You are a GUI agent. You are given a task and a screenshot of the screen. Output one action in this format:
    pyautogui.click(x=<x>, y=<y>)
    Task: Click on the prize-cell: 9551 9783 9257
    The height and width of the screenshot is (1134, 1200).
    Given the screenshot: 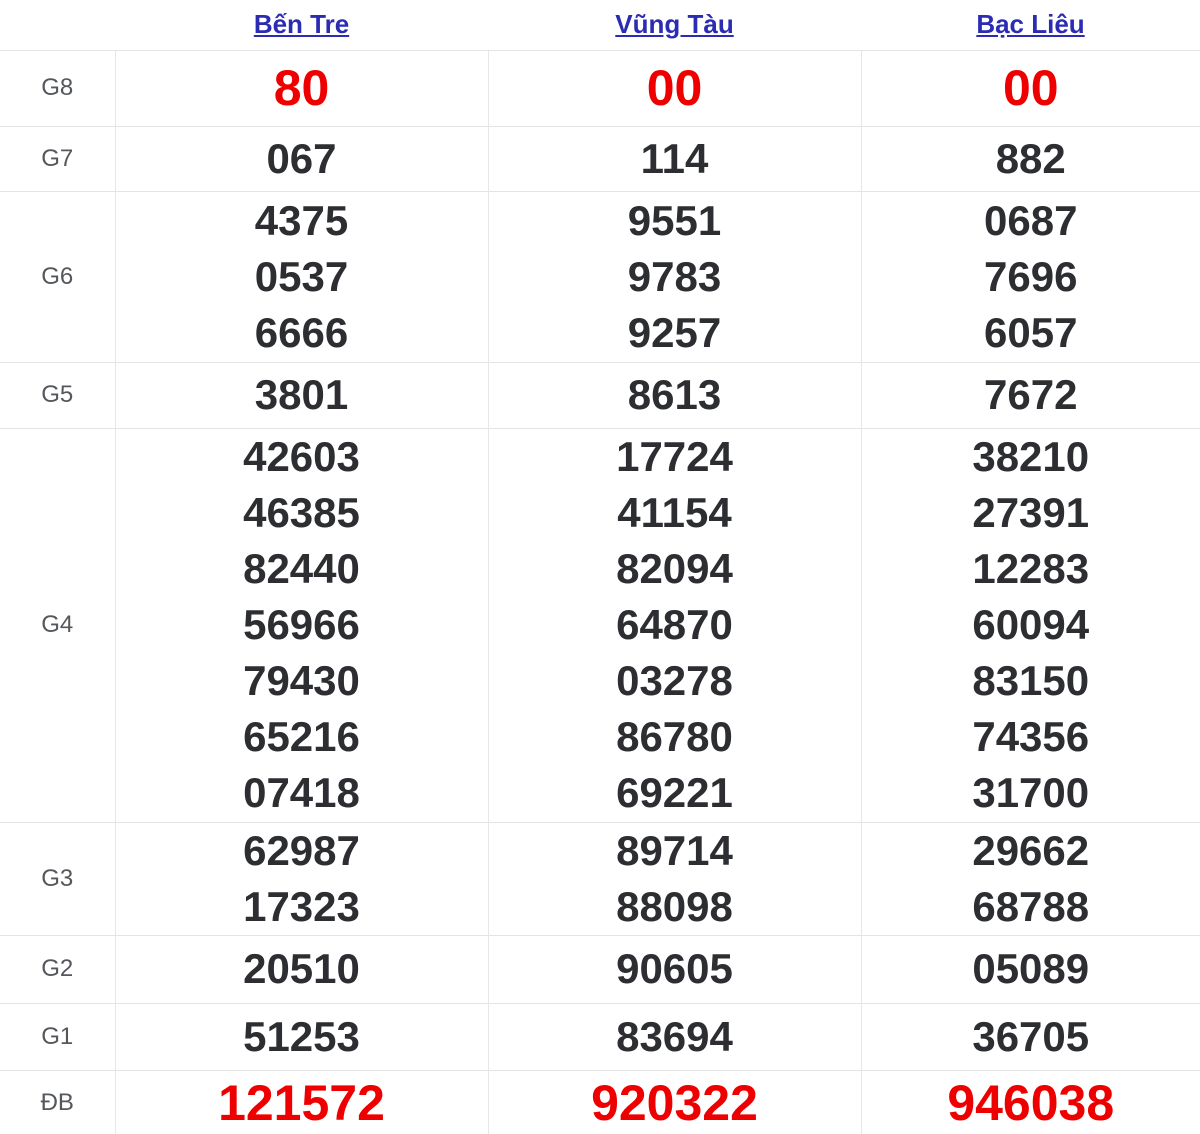 What is the action you would take?
    pyautogui.click(x=674, y=276)
    